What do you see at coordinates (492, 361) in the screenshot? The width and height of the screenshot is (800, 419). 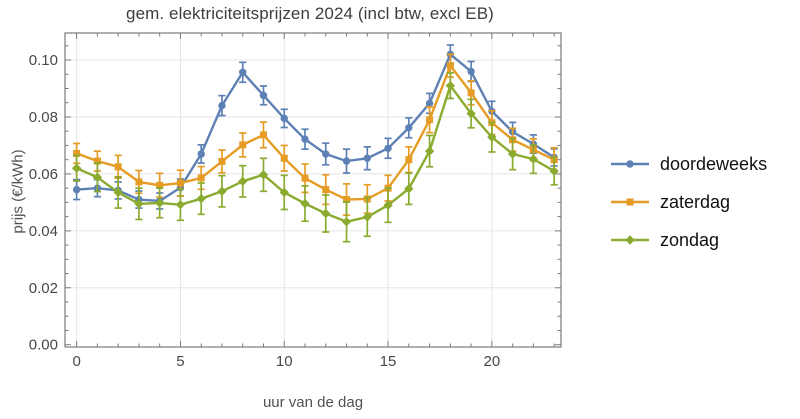 I see `x-tick-label: 20` at bounding box center [492, 361].